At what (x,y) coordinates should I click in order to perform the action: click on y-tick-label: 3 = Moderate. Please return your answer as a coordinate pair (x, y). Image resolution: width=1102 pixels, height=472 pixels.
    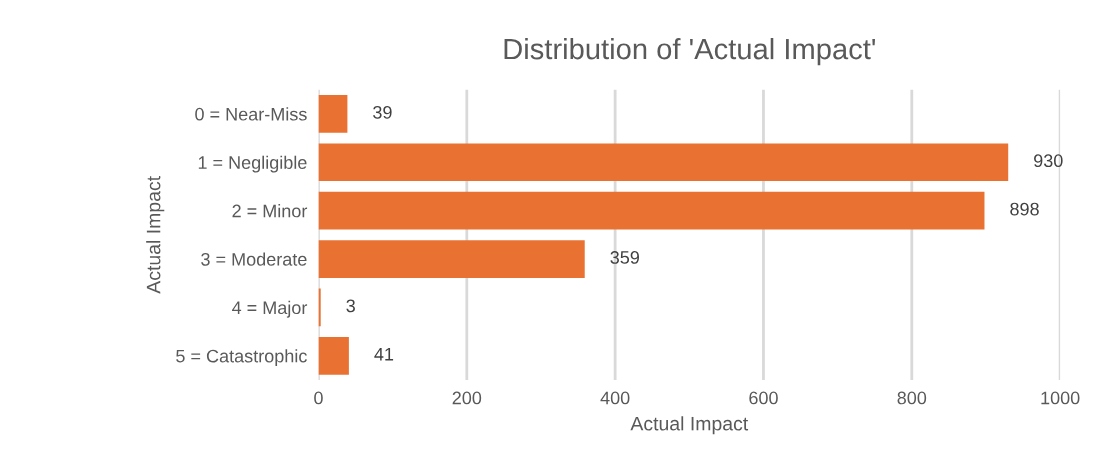
    Looking at the image, I should click on (254, 259).